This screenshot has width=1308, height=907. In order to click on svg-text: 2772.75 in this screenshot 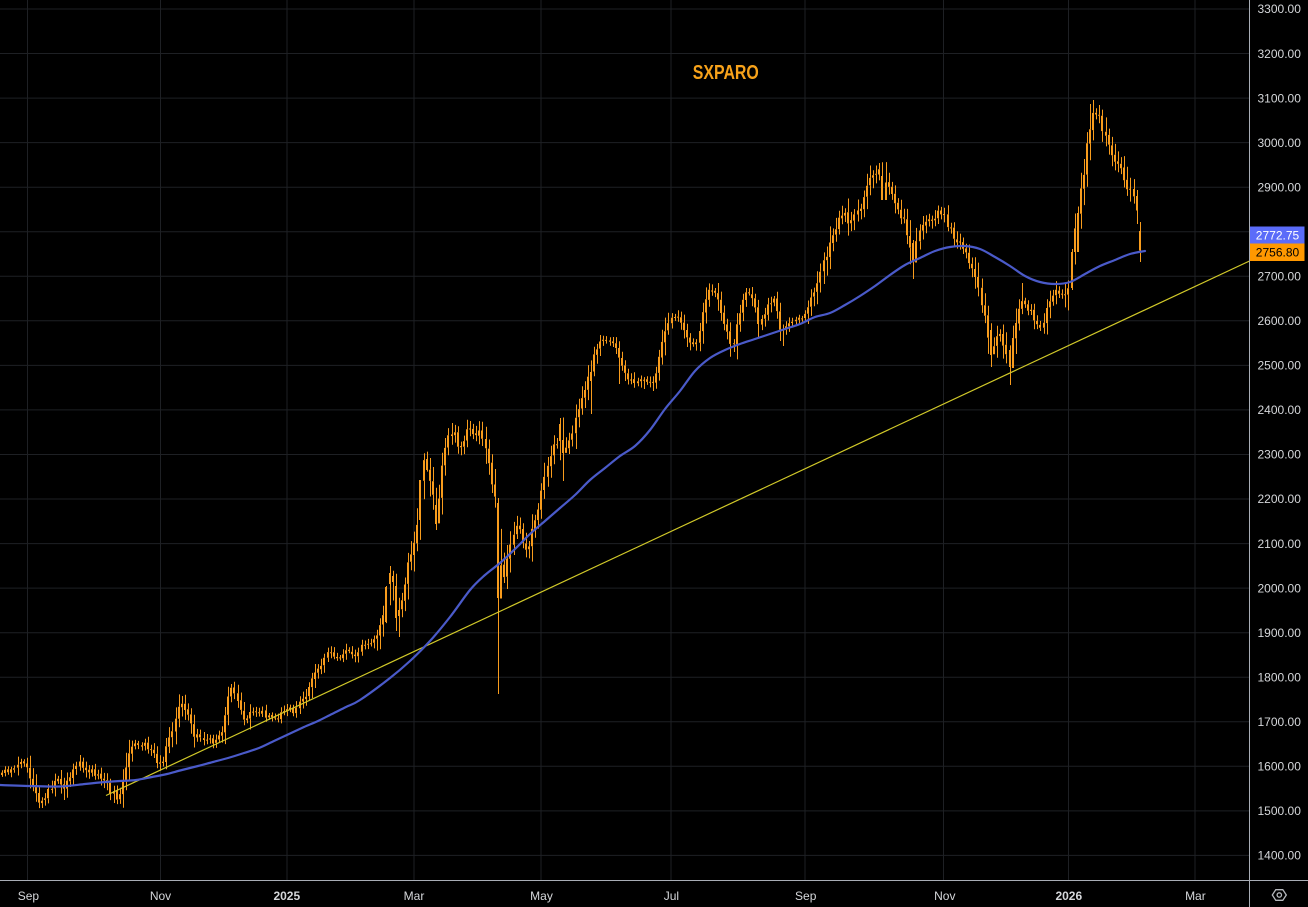, I will do `click(1278, 235)`.